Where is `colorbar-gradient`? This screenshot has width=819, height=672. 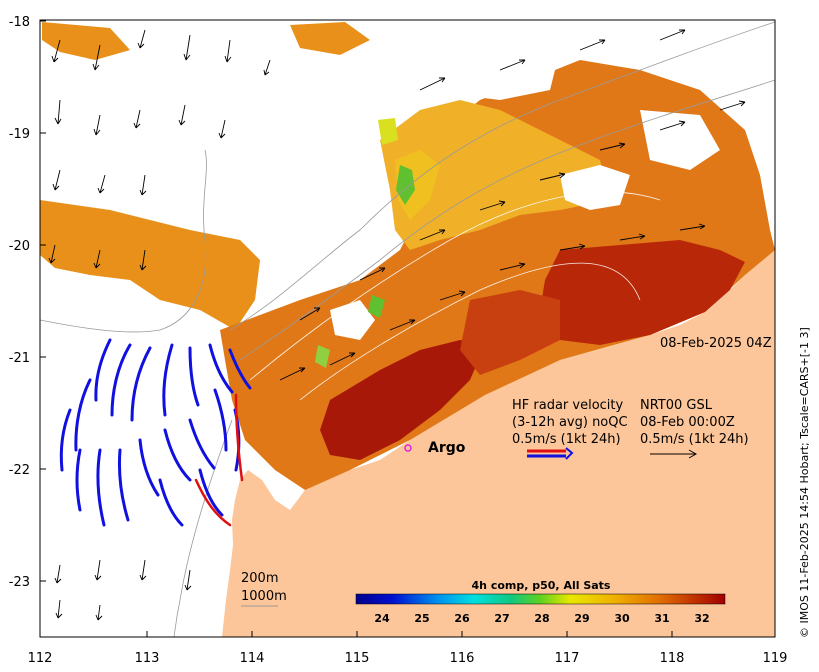 colorbar-gradient is located at coordinates (540, 599).